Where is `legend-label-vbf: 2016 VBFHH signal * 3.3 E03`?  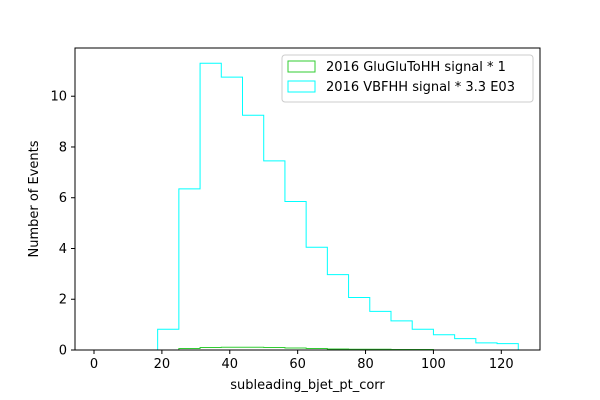
legend-label-vbf: 2016 VBFHH signal * 3.3 E03 is located at coordinates (420, 87).